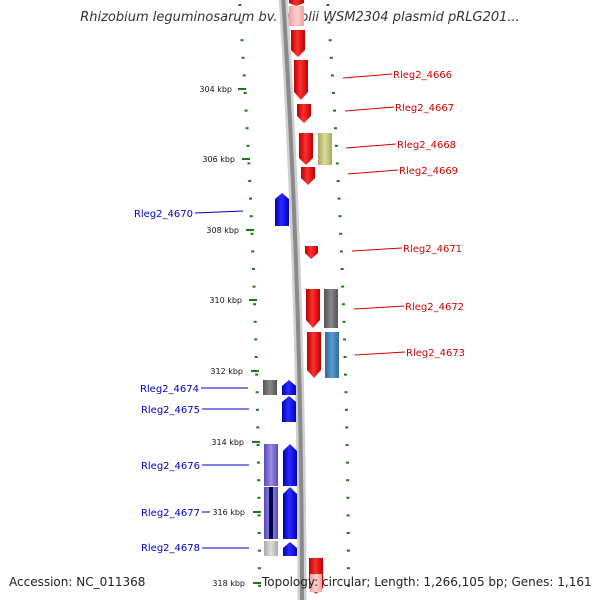  I want to click on accession-text: Accession: NC_011368, so click(77, 582).